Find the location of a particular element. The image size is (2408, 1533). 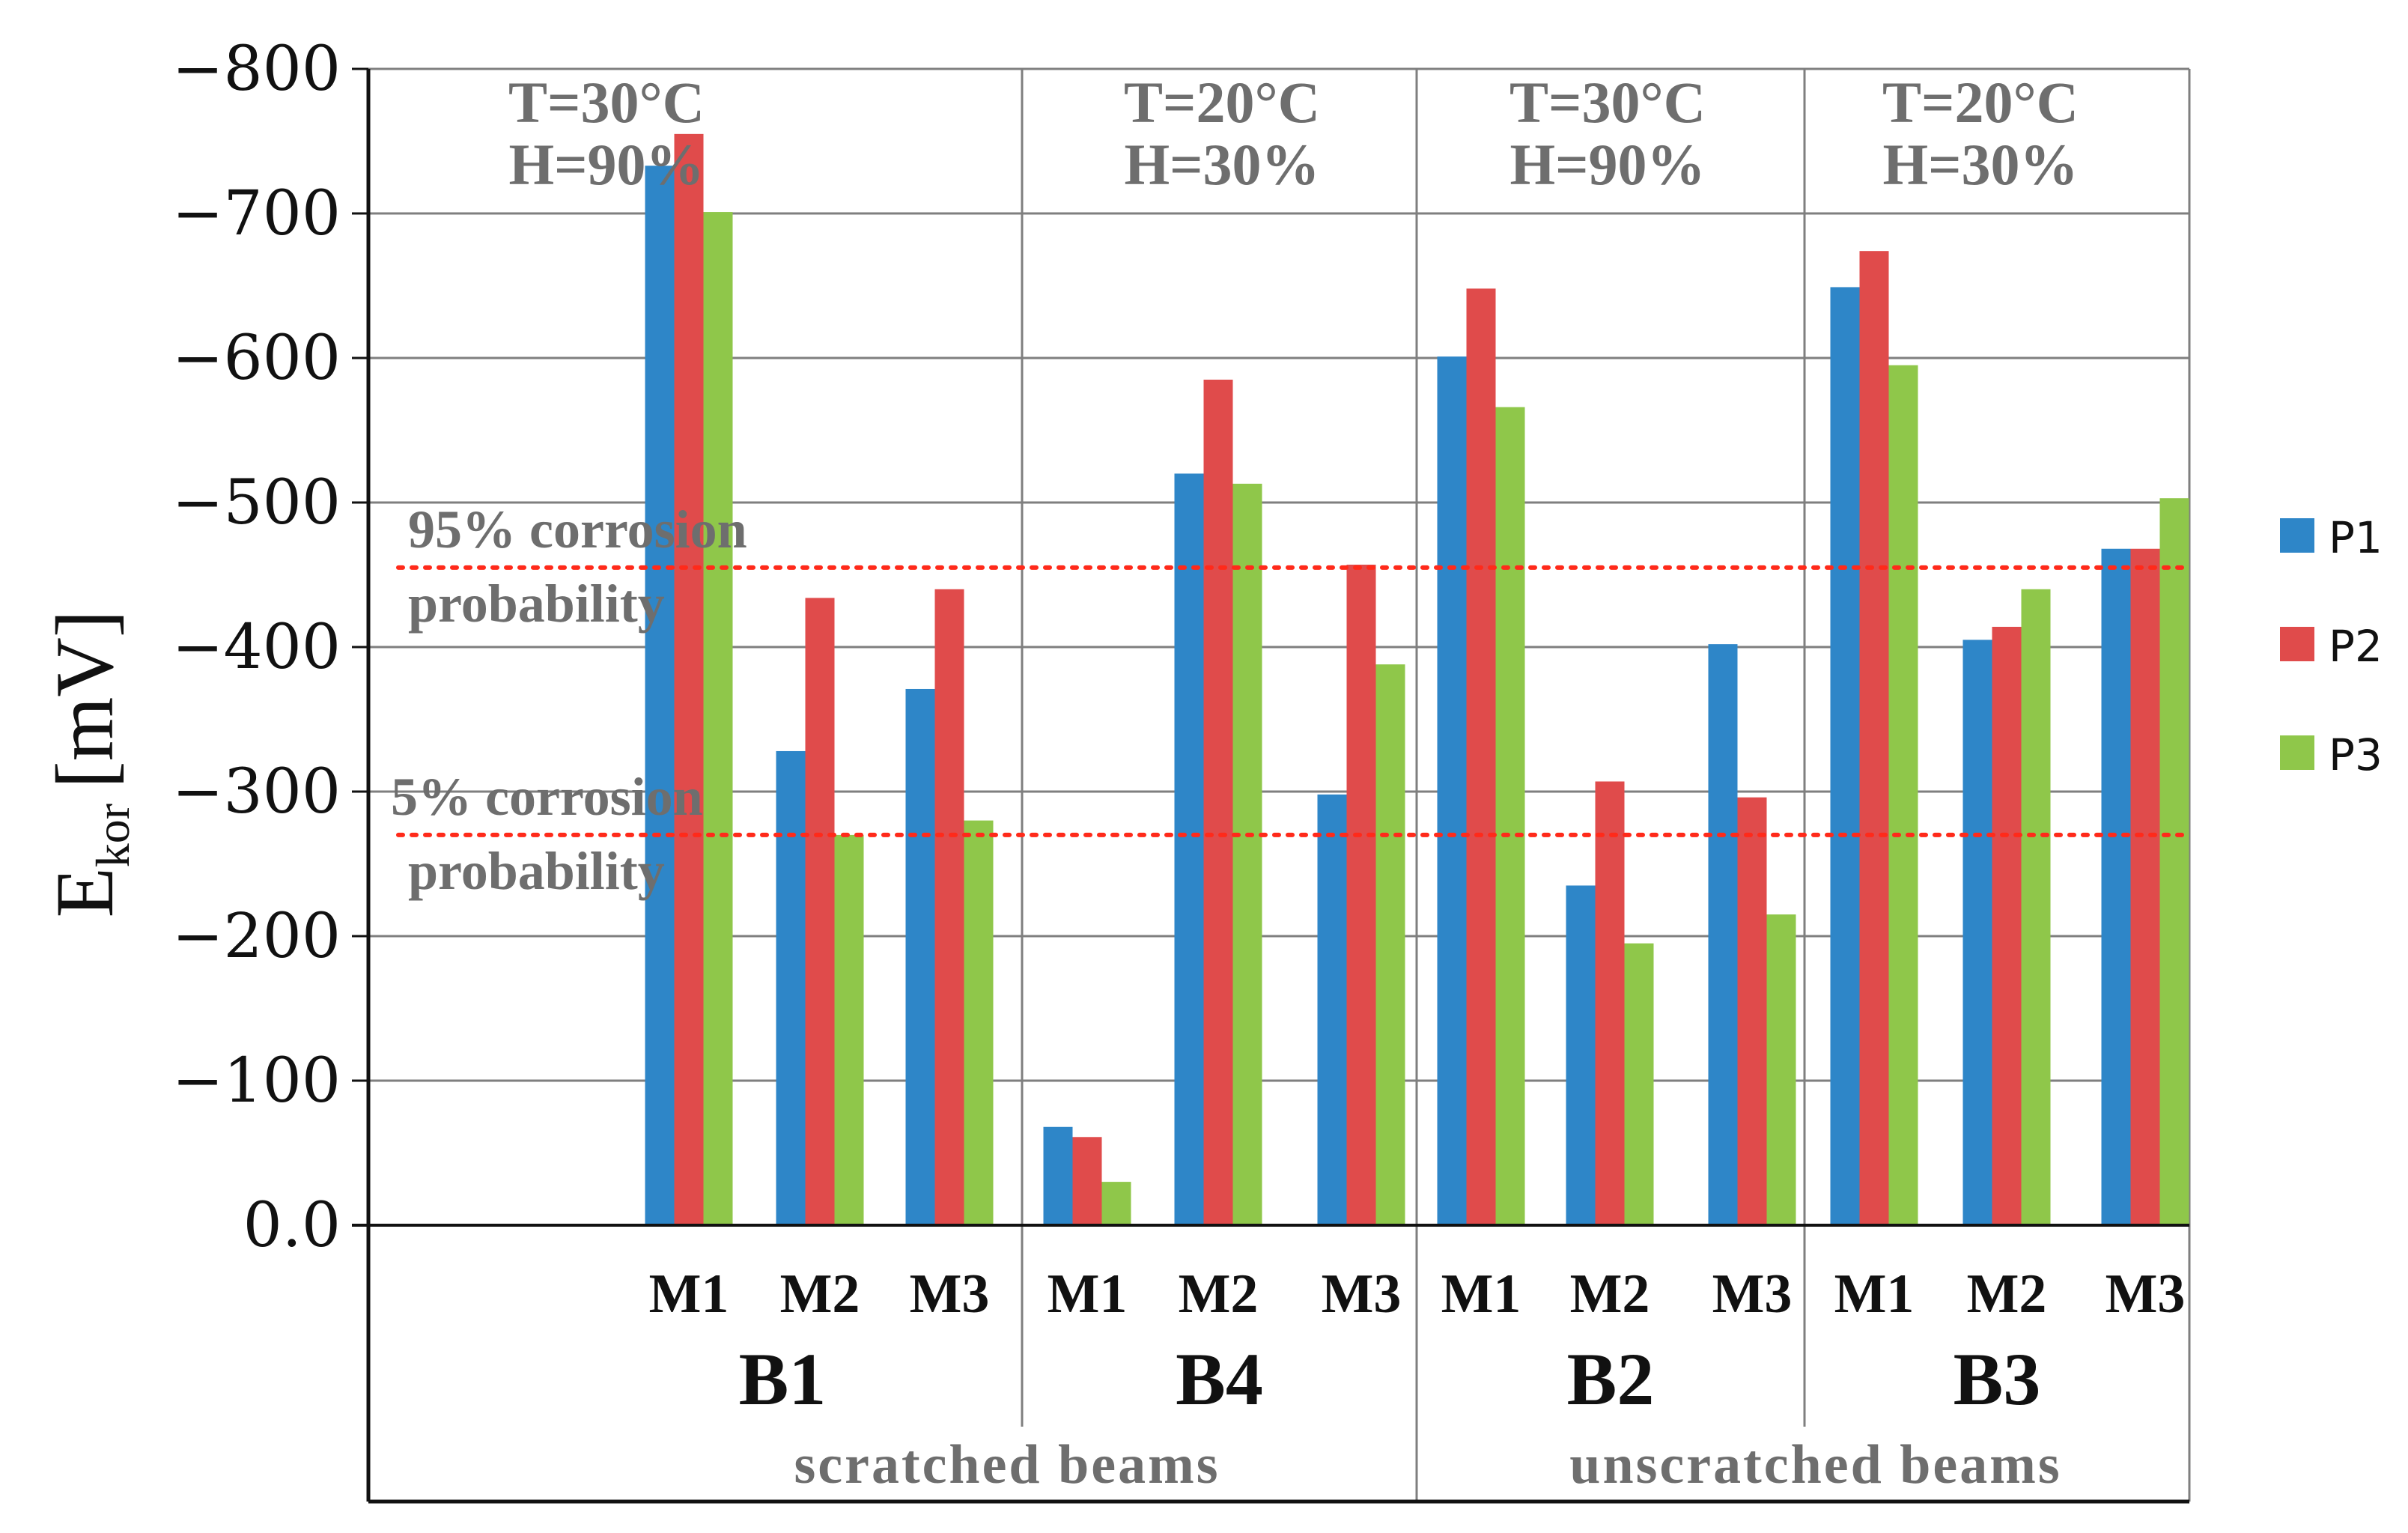

bar-b1-m1-p2 is located at coordinates (689, 679).